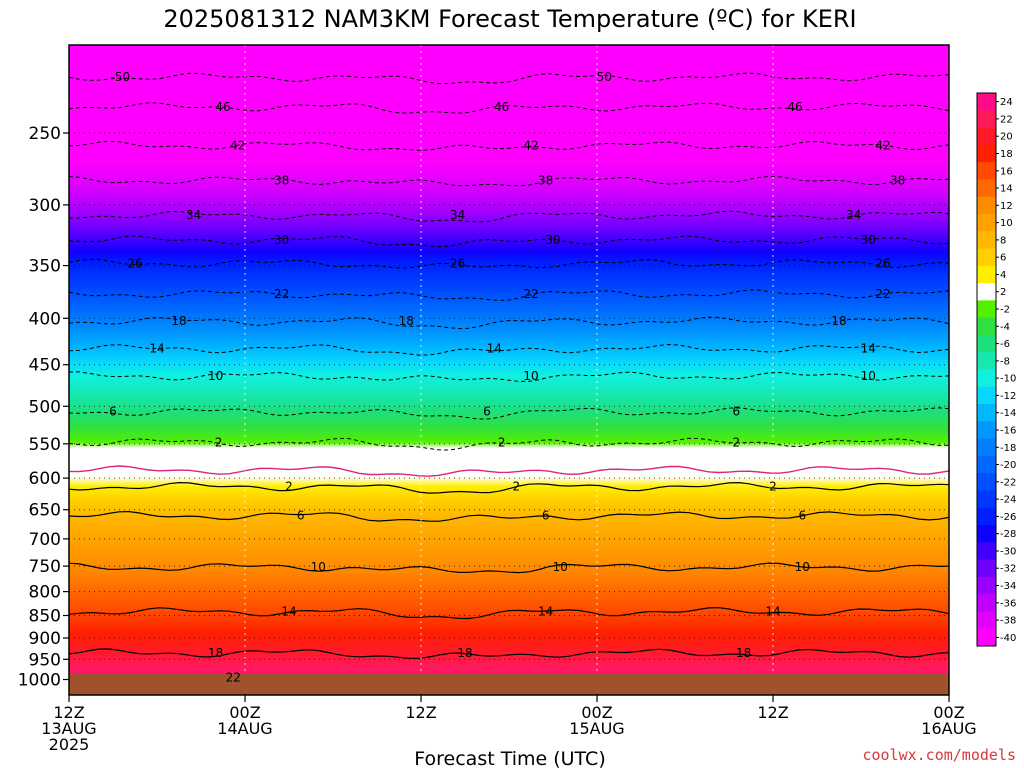 This screenshot has width=1024, height=768. Describe the element at coordinates (1008, 482) in the screenshot. I see `colorbar-label: -22` at that location.